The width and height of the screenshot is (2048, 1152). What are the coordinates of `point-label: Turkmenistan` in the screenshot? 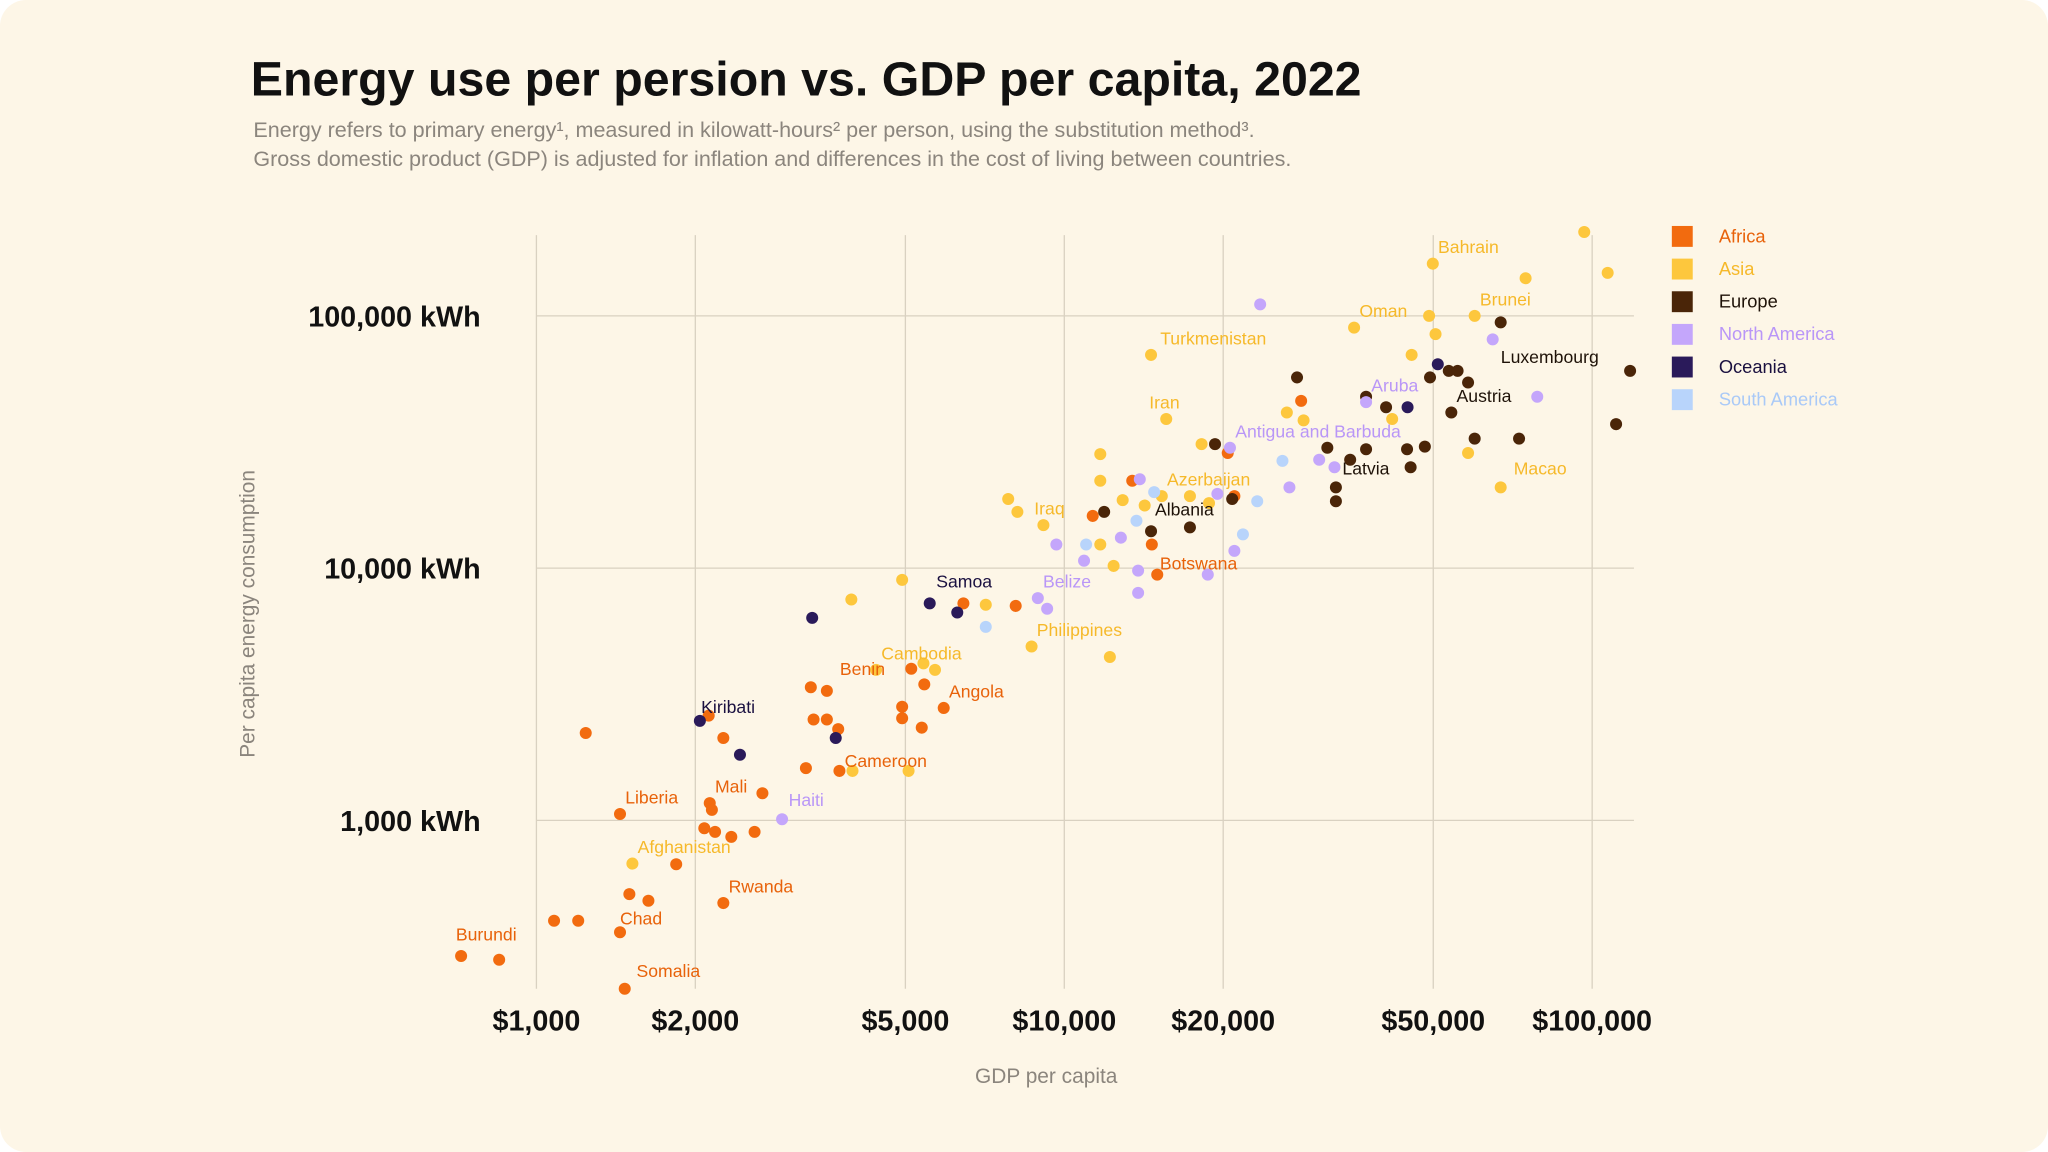 It's located at (1213, 338).